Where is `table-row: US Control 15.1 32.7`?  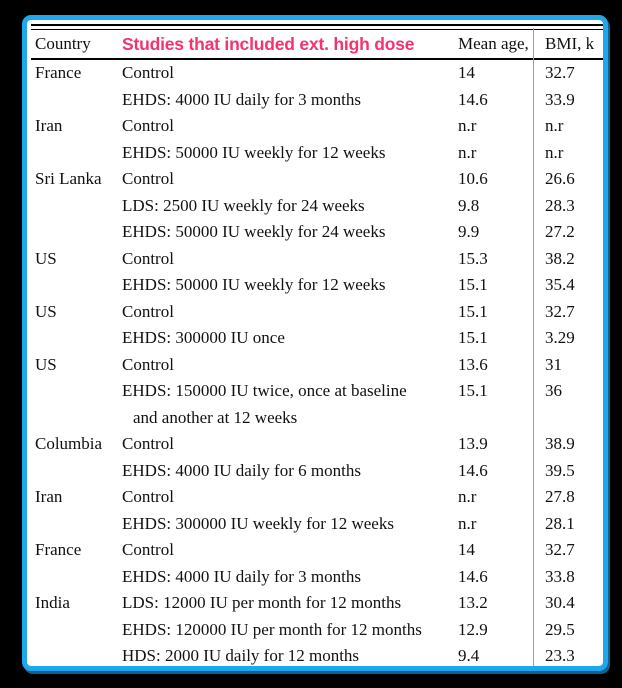
table-row: US Control 15.1 32.7 is located at coordinates (315, 312).